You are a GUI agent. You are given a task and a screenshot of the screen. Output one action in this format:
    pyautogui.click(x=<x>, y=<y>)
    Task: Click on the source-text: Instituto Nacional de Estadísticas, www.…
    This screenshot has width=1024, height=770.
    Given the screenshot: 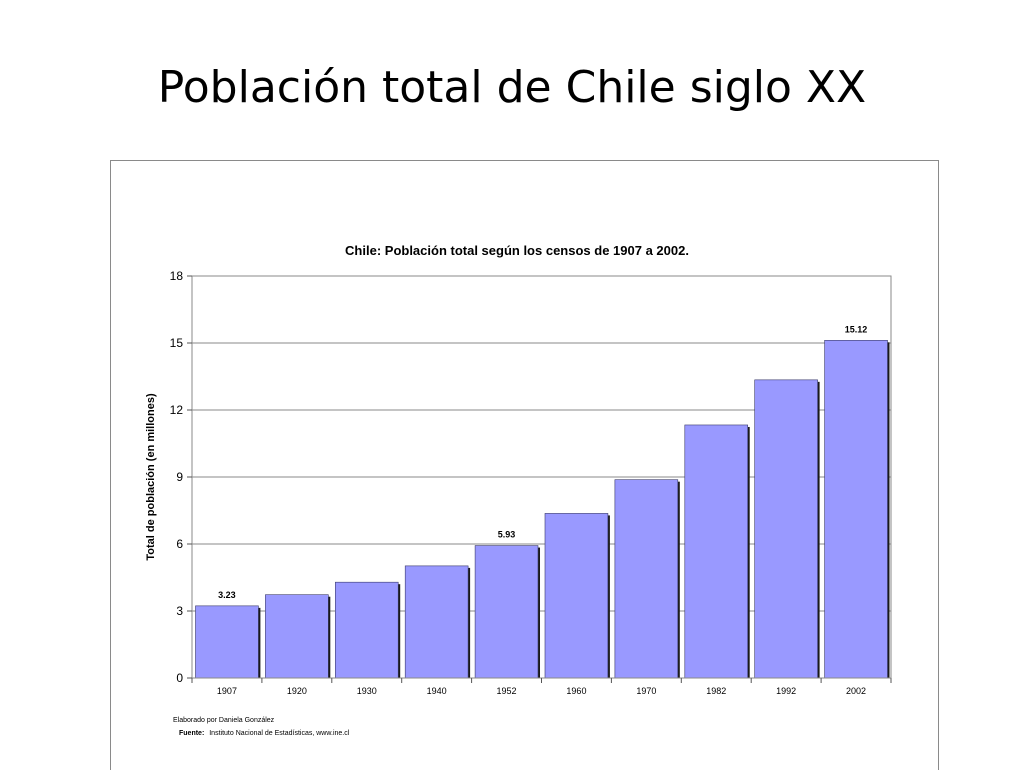 What is the action you would take?
    pyautogui.click(x=279, y=733)
    